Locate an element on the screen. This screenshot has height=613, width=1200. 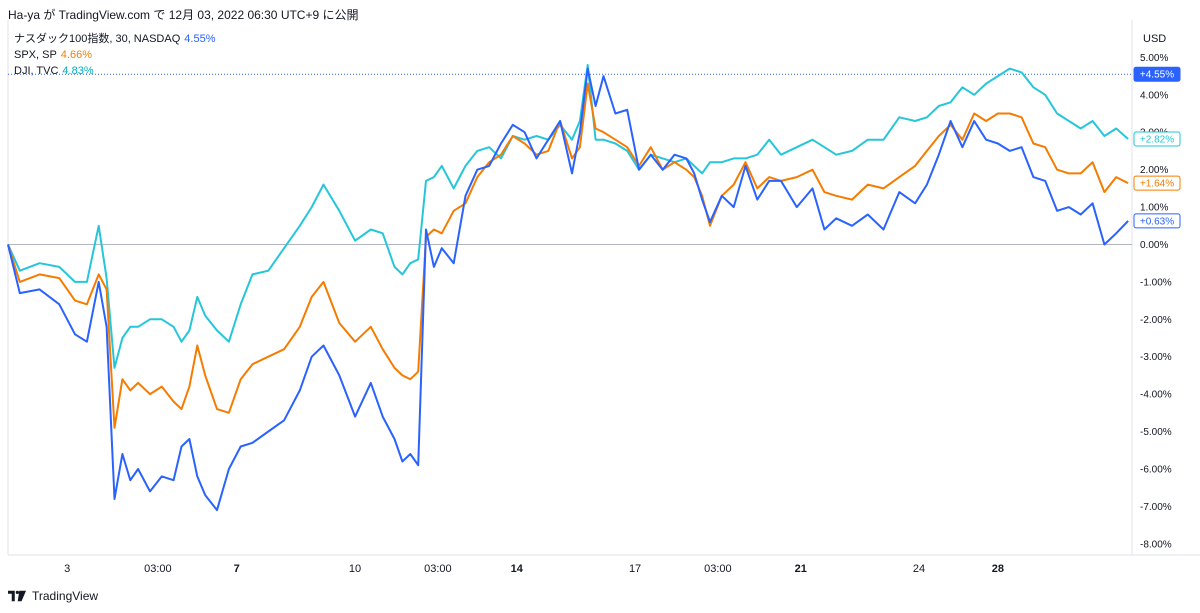
y-tick-label: 1.00% is located at coordinates (1154, 208).